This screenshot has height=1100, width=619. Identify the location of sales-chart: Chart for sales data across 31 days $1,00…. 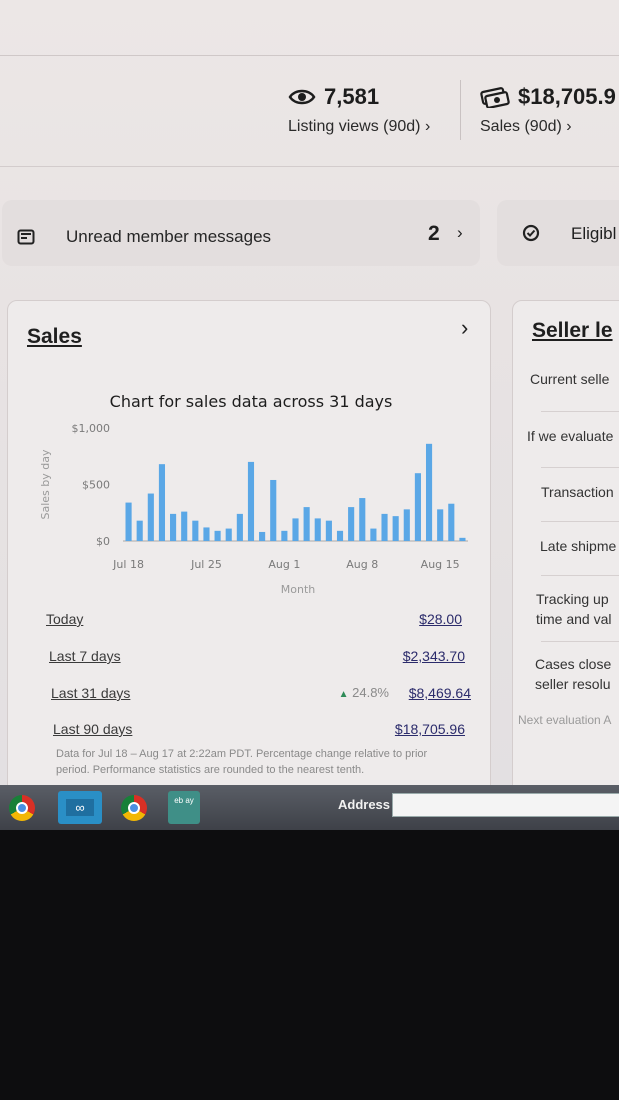
(253, 494).